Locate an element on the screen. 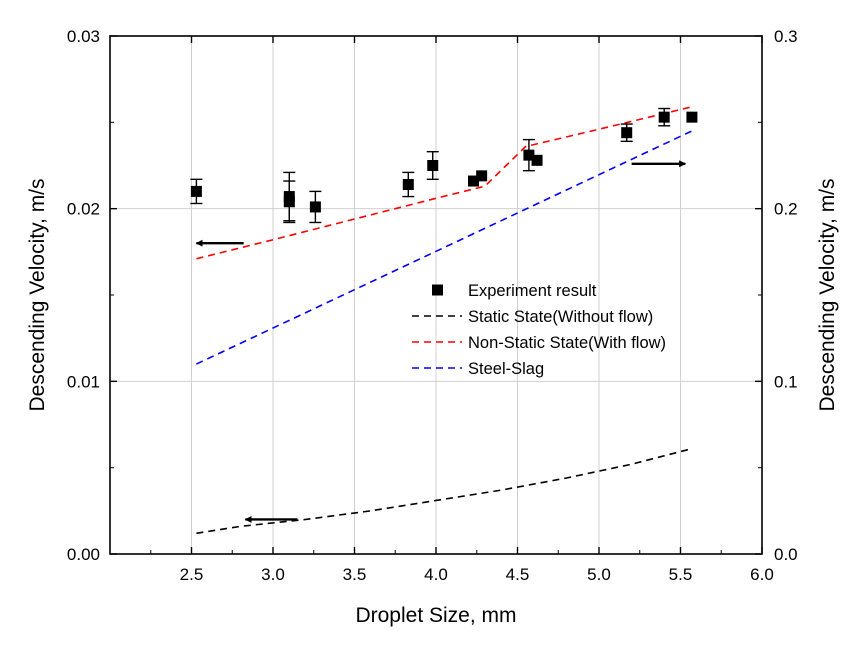 Image resolution: width=847 pixels, height=650 pixels. x-tick-label: 4.5 is located at coordinates (518, 574).